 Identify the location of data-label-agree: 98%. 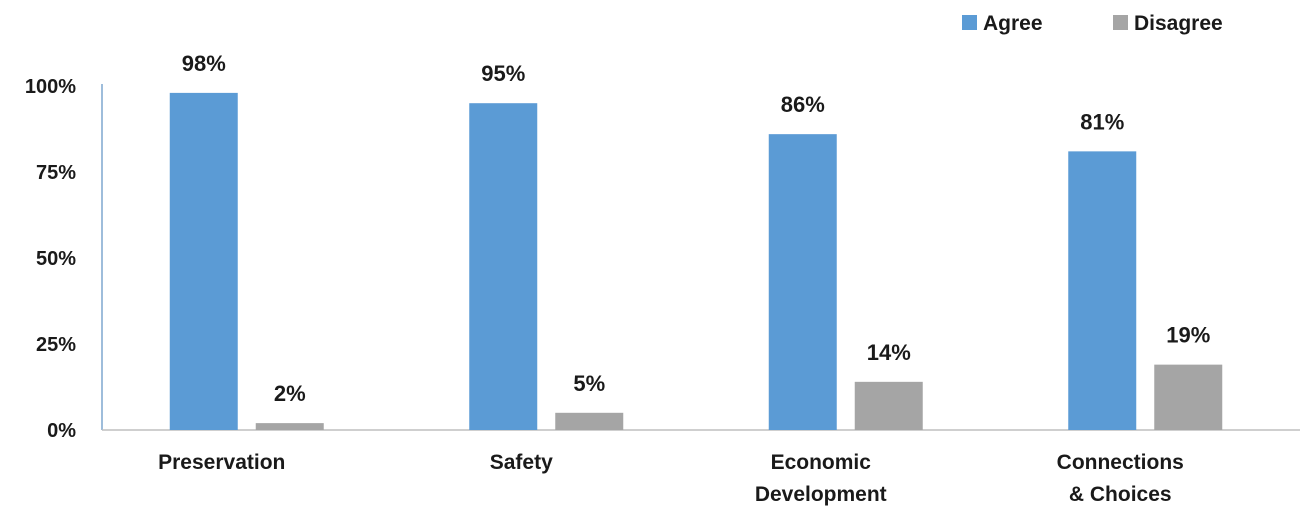
(204, 63).